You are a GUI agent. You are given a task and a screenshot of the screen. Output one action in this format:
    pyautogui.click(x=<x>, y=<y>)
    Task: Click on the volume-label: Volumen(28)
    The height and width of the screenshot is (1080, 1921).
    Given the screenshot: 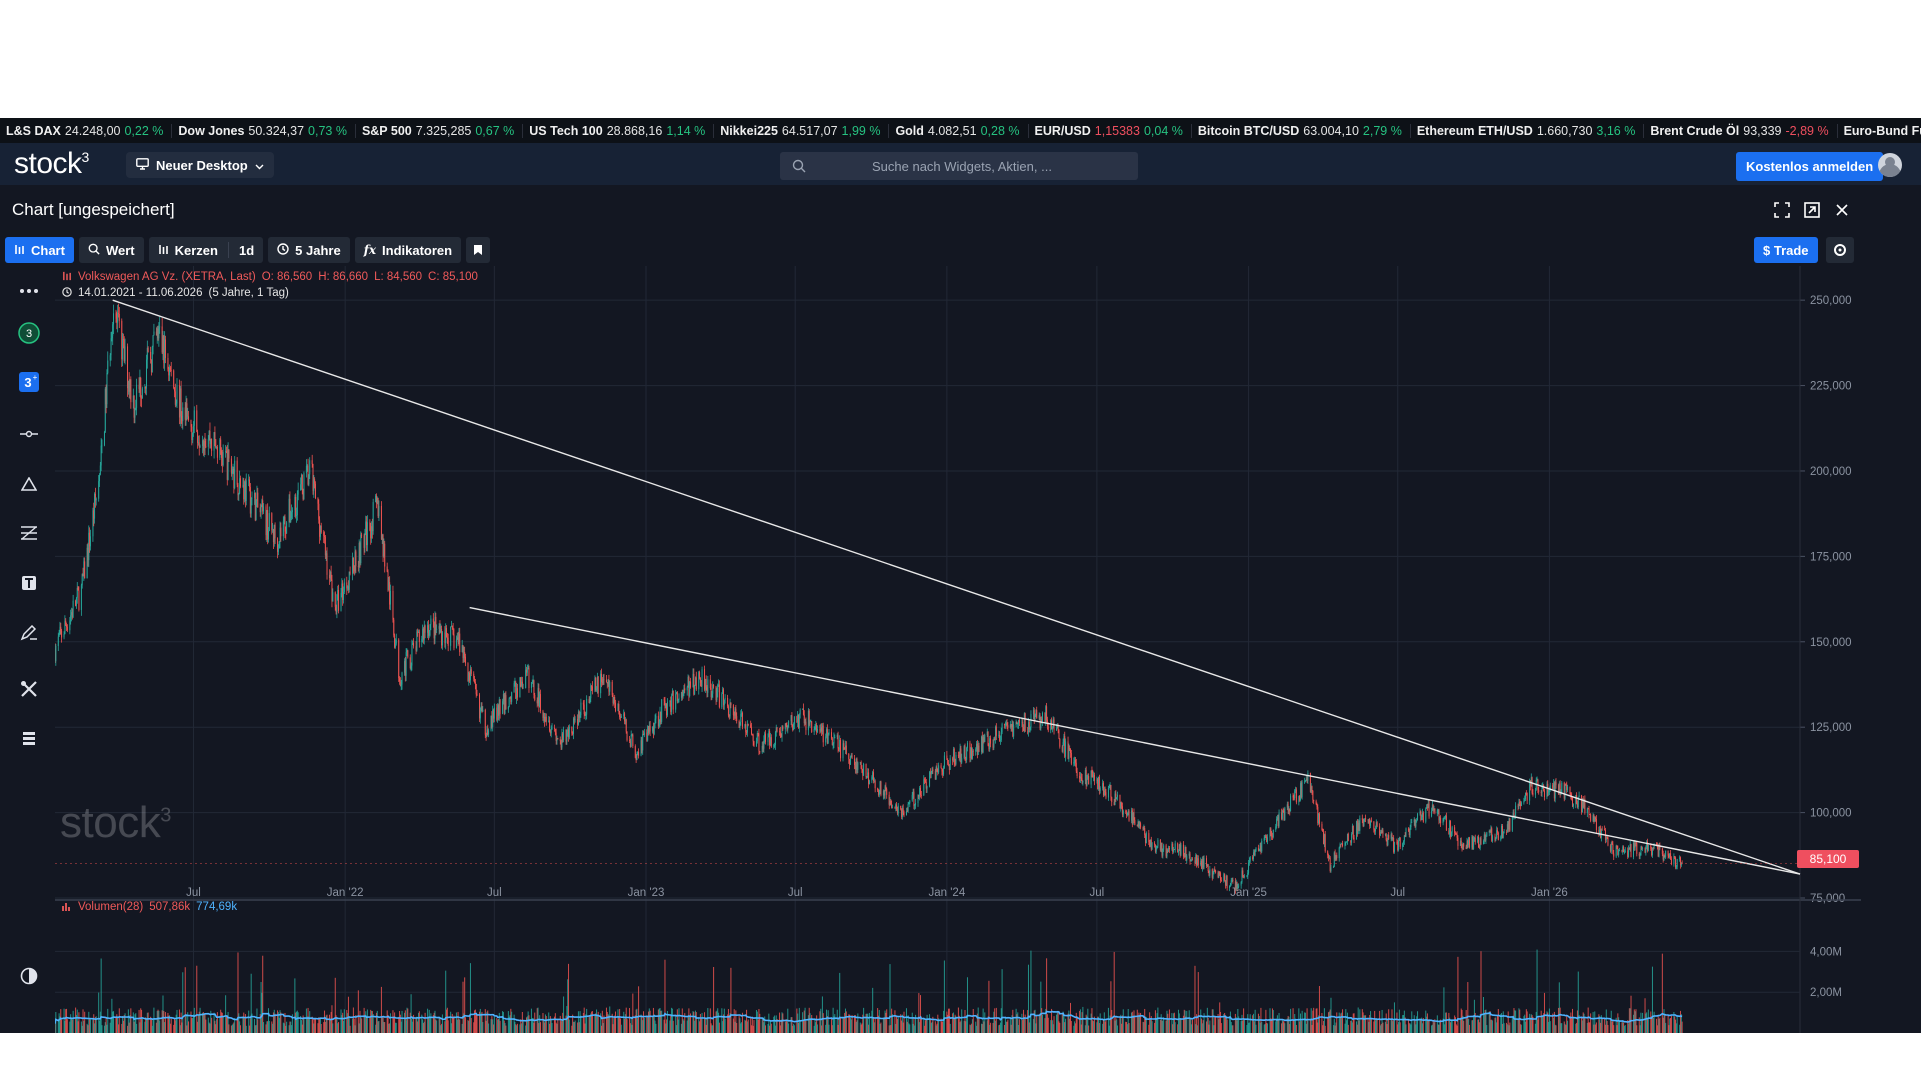 What is the action you would take?
    pyautogui.click(x=111, y=907)
    